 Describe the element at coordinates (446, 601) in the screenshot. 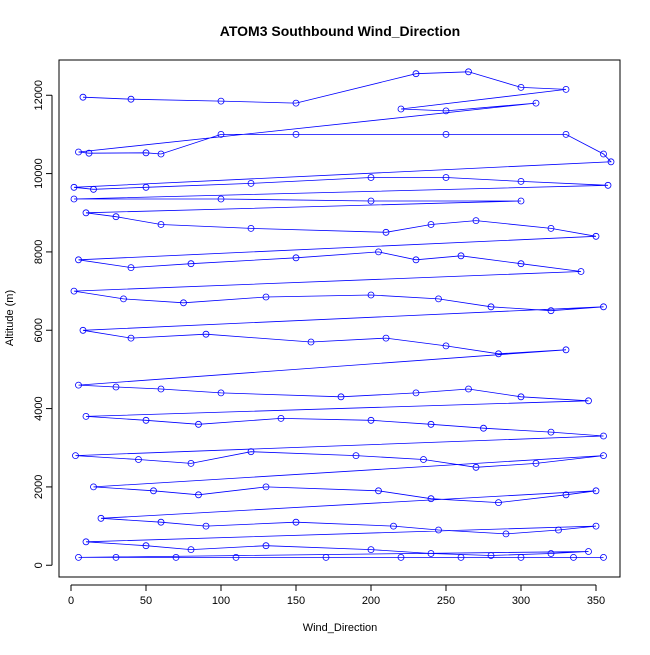

I see `x-tick-label: 250` at that location.